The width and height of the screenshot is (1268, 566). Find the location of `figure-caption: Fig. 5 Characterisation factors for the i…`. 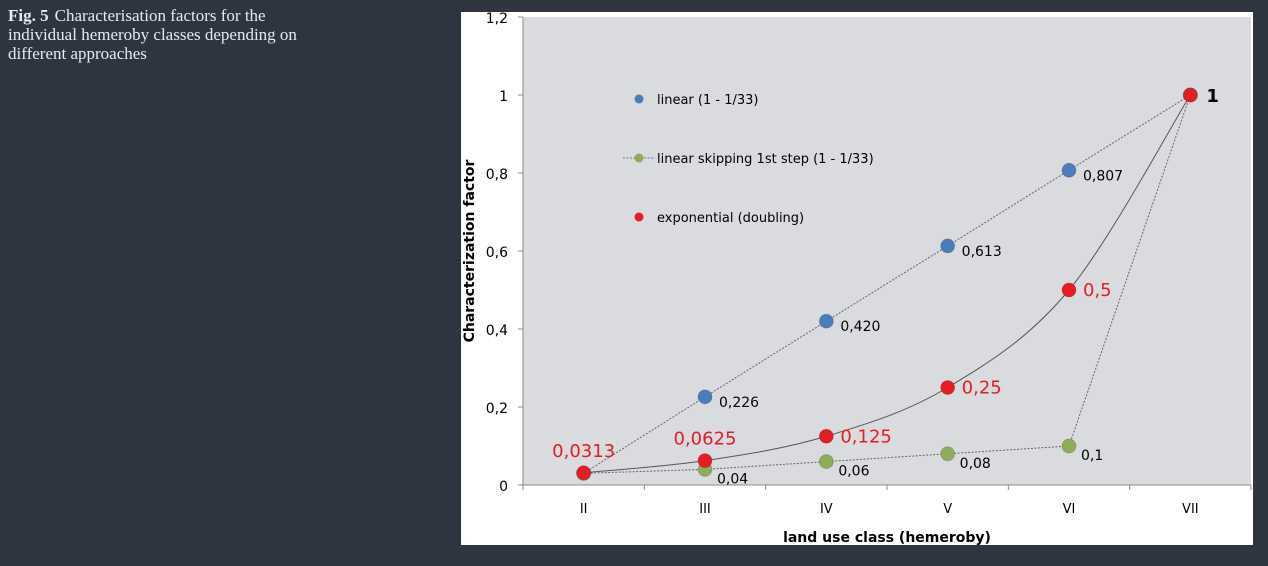

figure-caption: Fig. 5 Characterisation factors for the i… is located at coordinates (153, 34).